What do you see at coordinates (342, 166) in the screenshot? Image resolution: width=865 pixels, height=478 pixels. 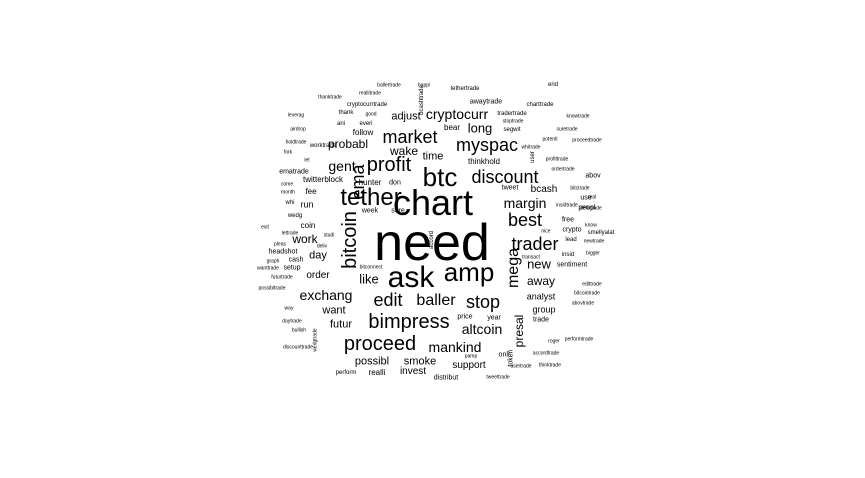 I see `word-gent: gent` at bounding box center [342, 166].